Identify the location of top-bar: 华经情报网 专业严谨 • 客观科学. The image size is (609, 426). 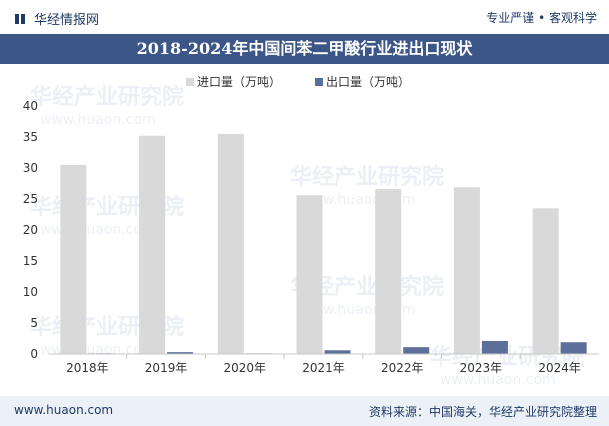
(304, 17).